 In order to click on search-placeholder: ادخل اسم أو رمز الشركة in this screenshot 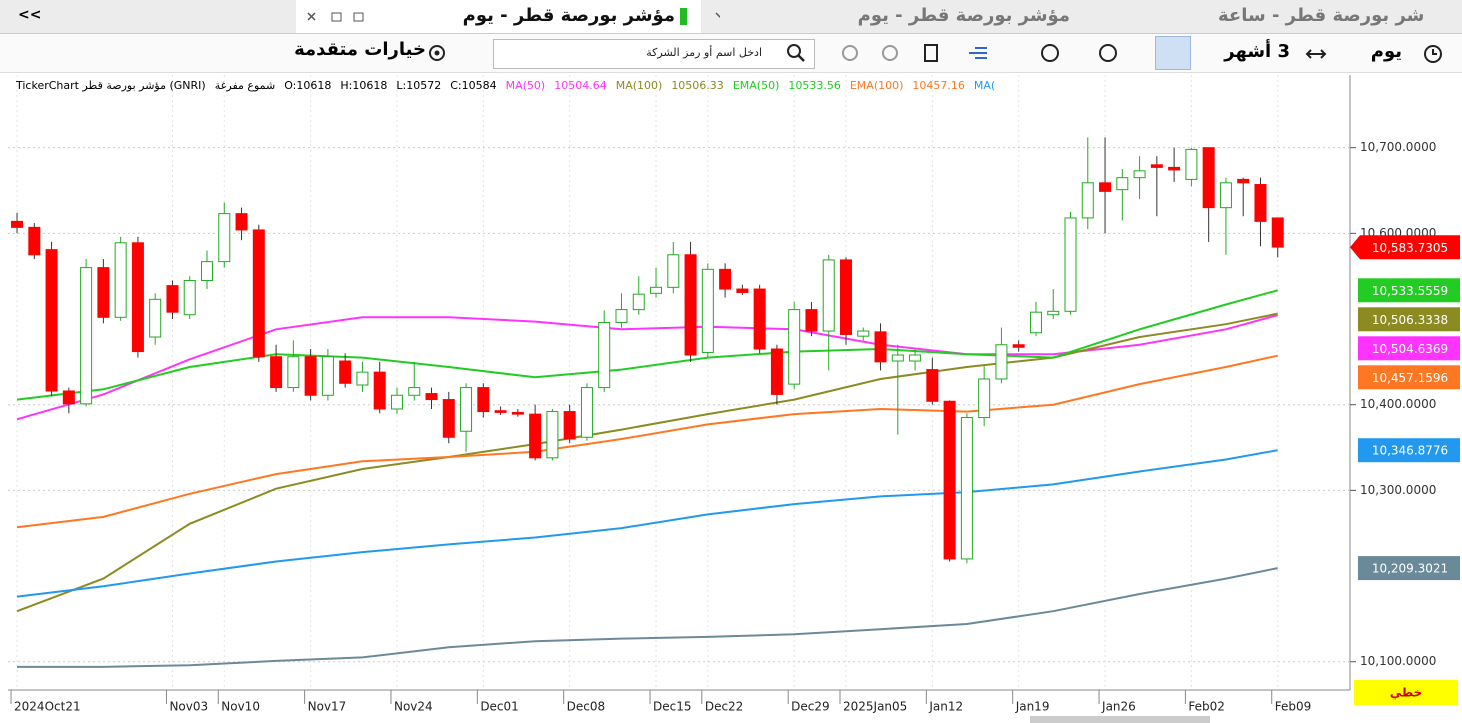, I will do `click(704, 52)`.